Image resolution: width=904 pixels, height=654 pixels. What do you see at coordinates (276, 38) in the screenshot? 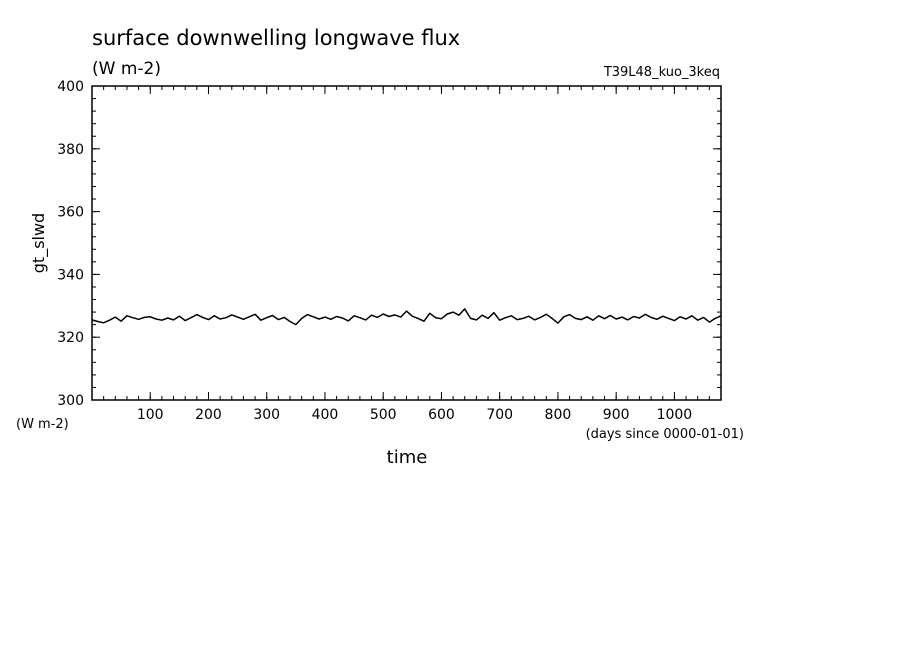
I see `chart-title: surface downwelling longwave flux` at bounding box center [276, 38].